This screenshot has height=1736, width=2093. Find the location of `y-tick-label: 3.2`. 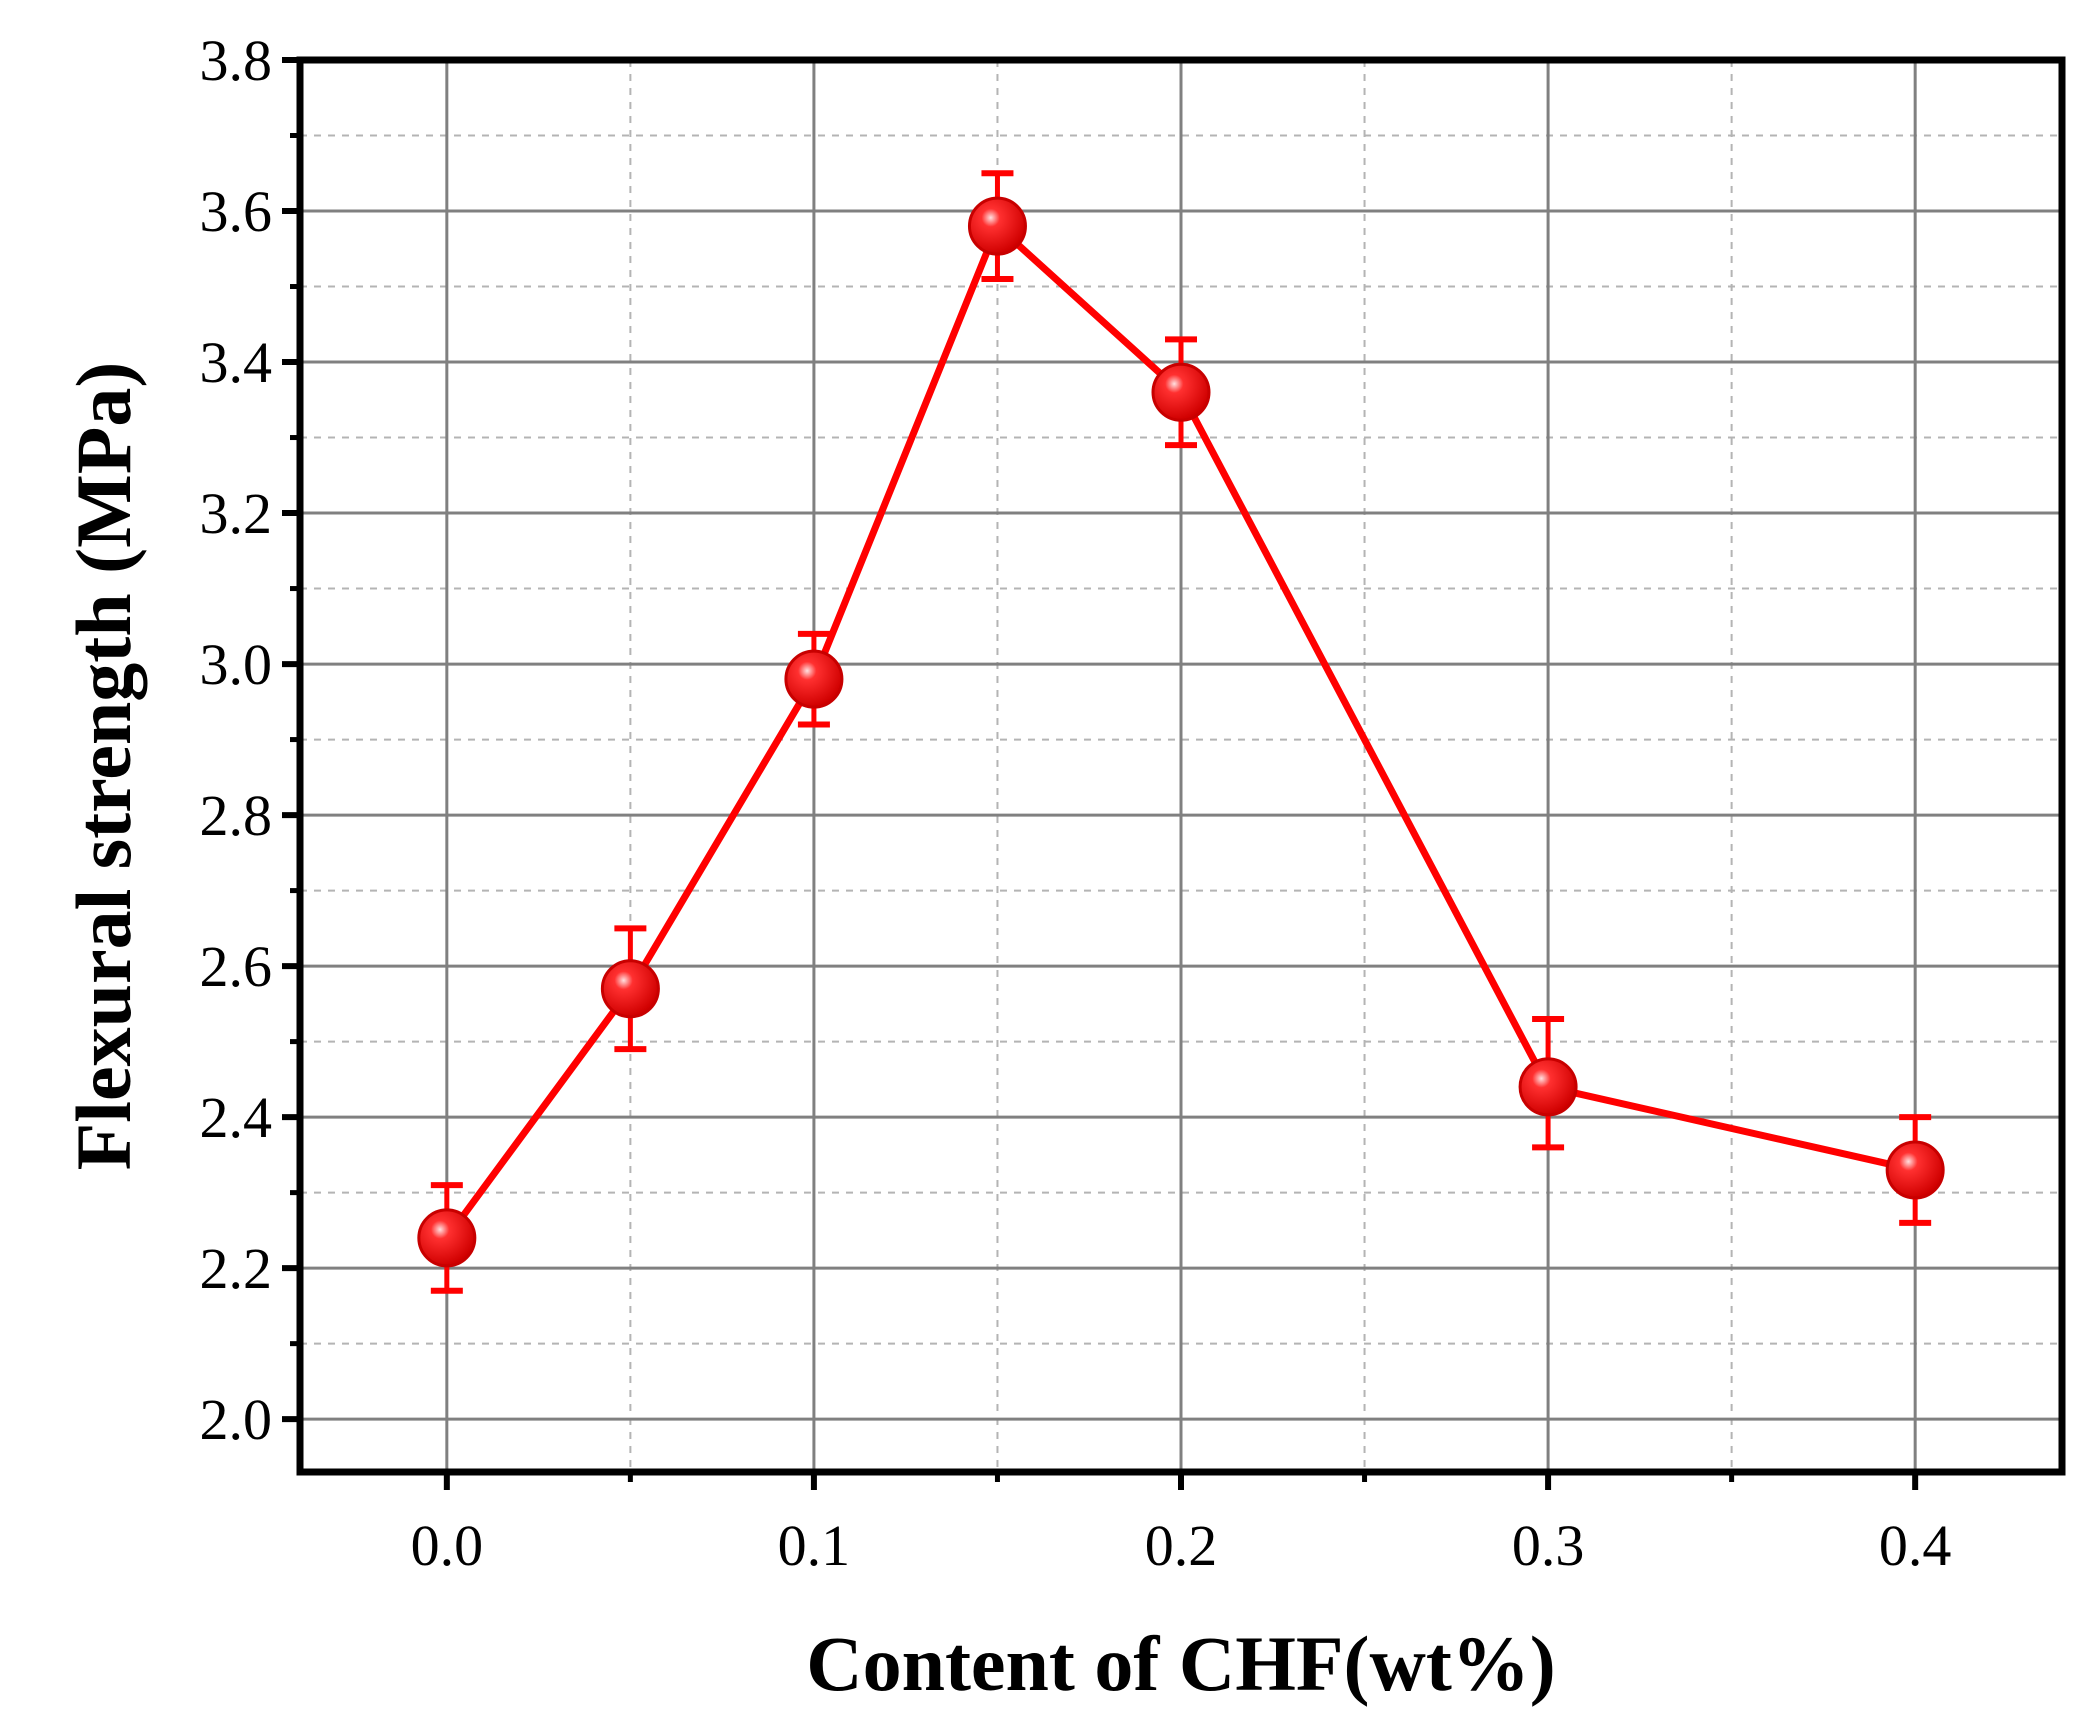

y-tick-label: 3.2 is located at coordinates (236, 513).